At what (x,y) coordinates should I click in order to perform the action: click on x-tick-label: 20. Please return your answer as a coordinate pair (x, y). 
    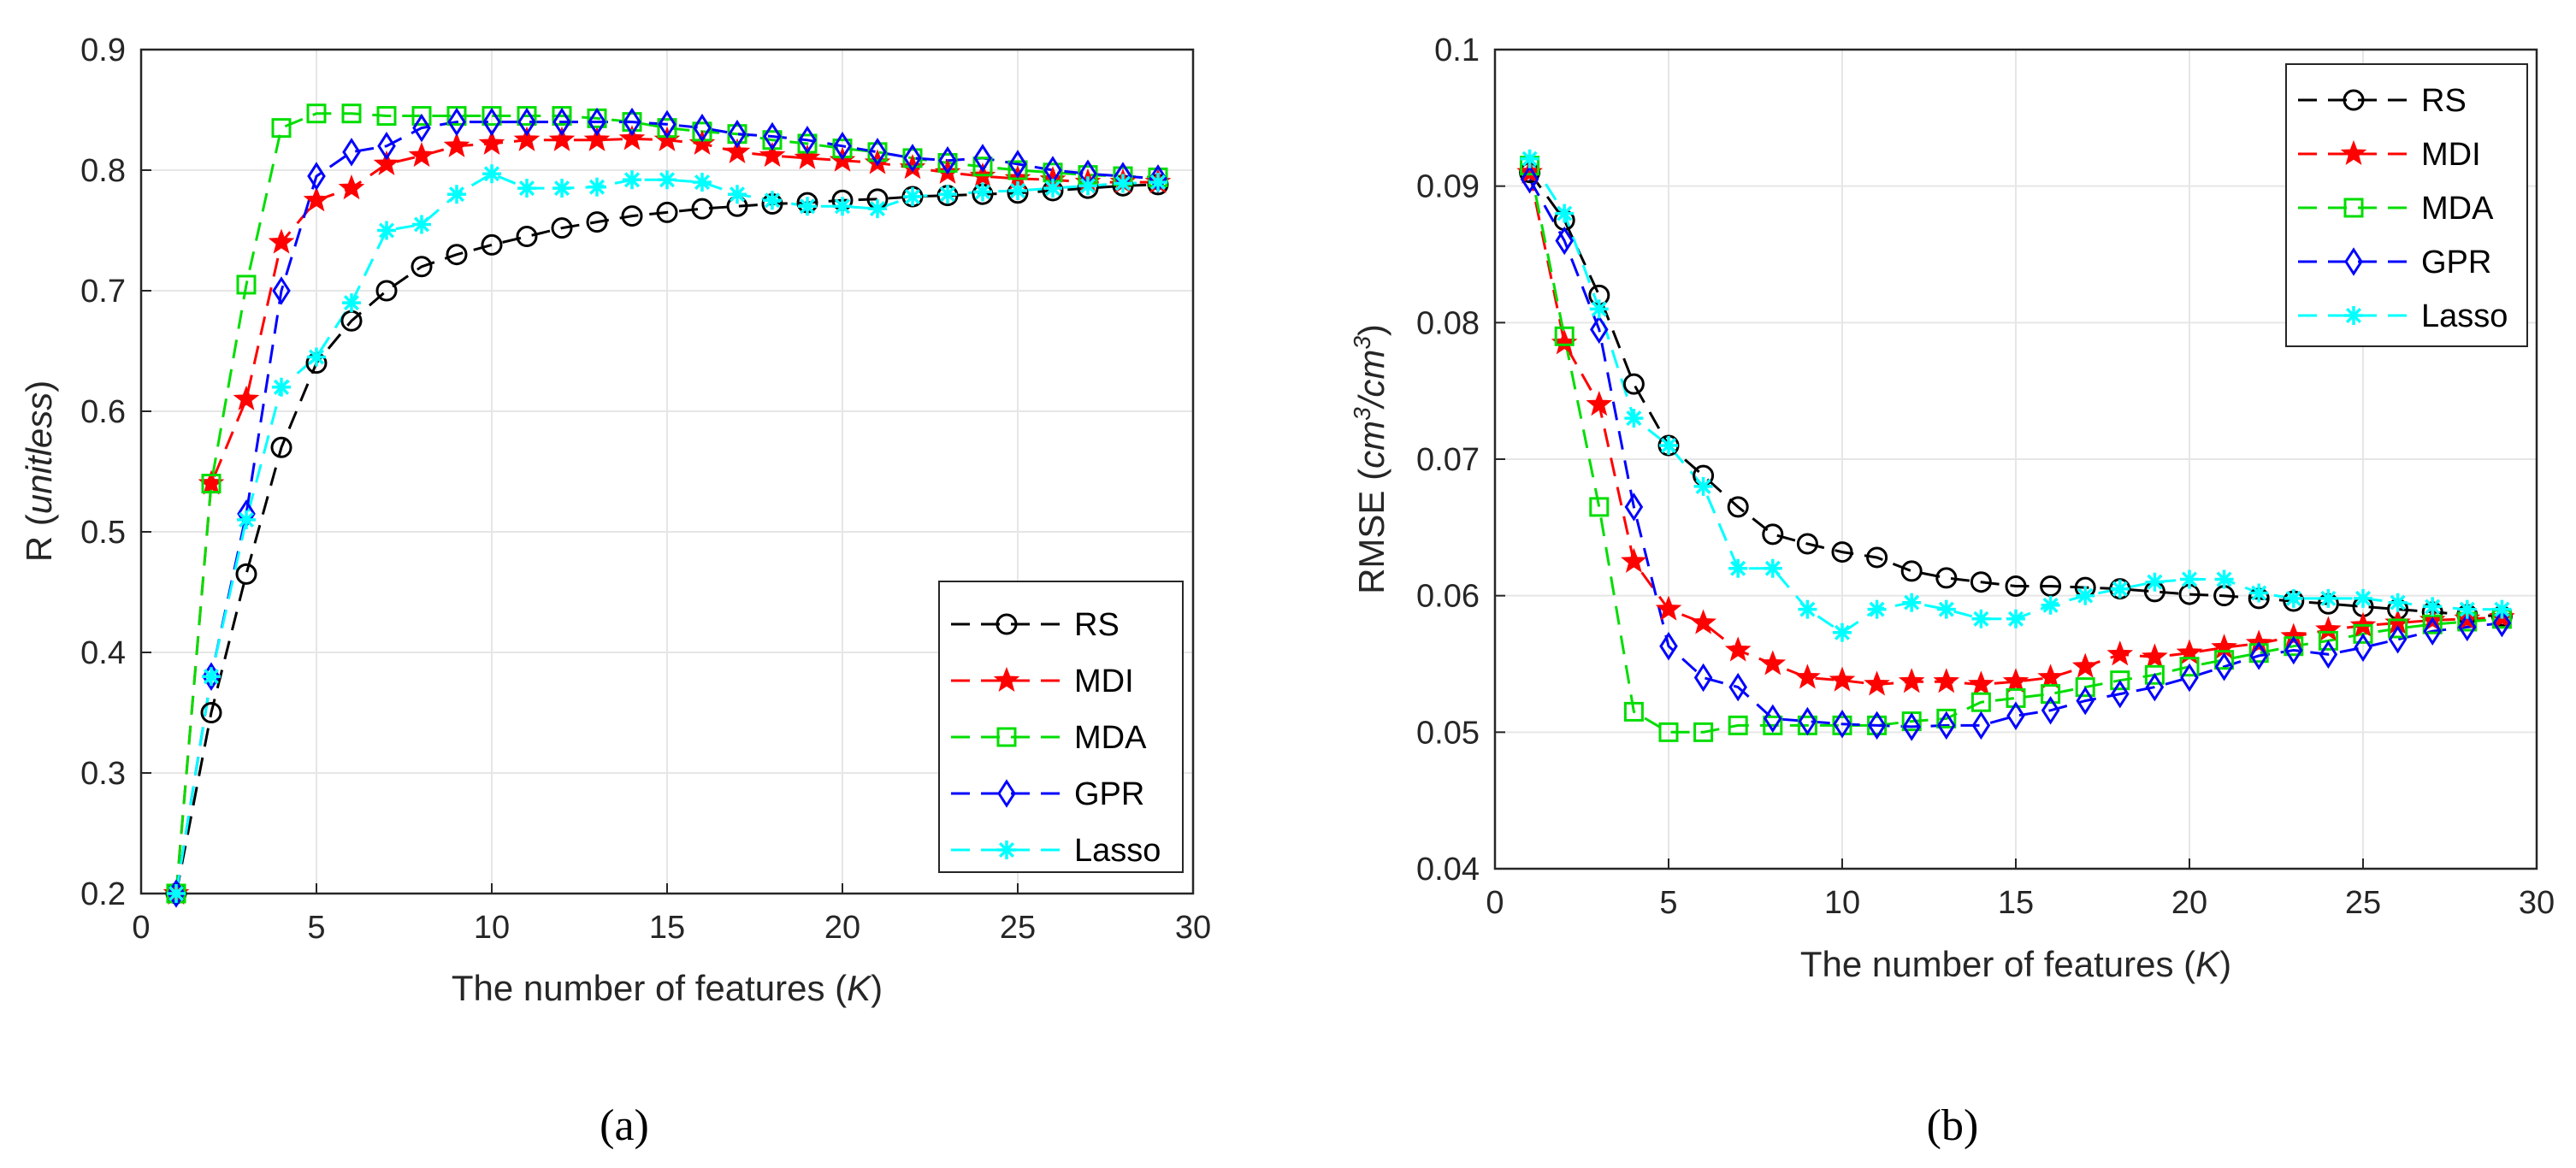
    Looking at the image, I should click on (2189, 903).